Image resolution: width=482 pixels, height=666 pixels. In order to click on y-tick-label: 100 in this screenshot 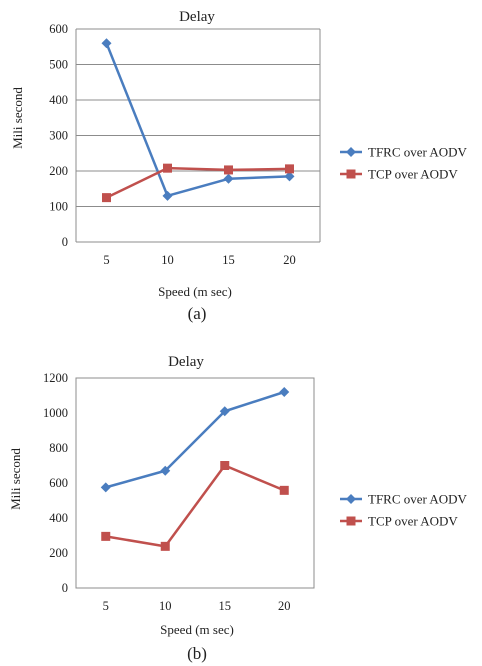, I will do `click(58, 207)`.